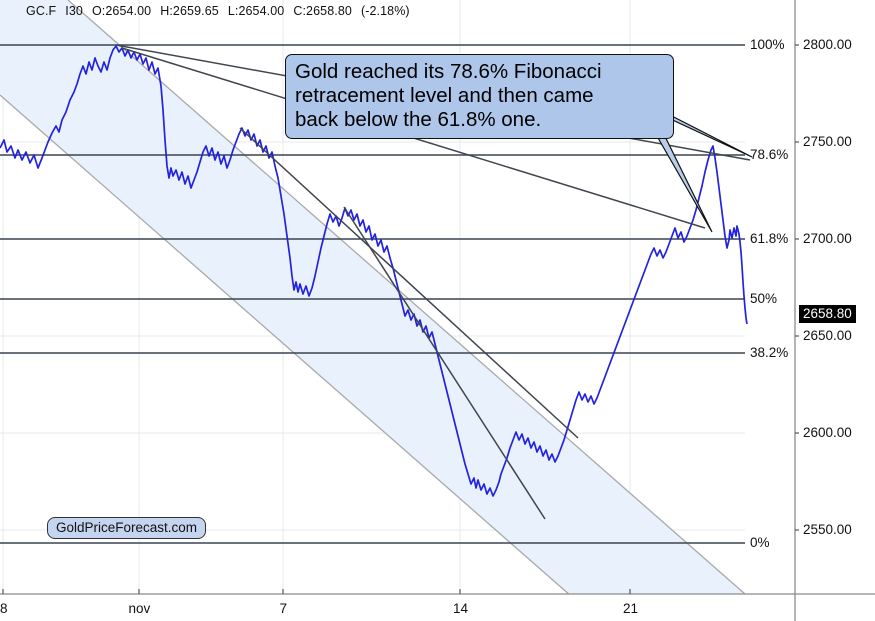 The width and height of the screenshot is (875, 621). Describe the element at coordinates (448, 71) in the screenshot. I see `annotation-line-1: Gold reached its 78.6% Fibonacci` at that location.